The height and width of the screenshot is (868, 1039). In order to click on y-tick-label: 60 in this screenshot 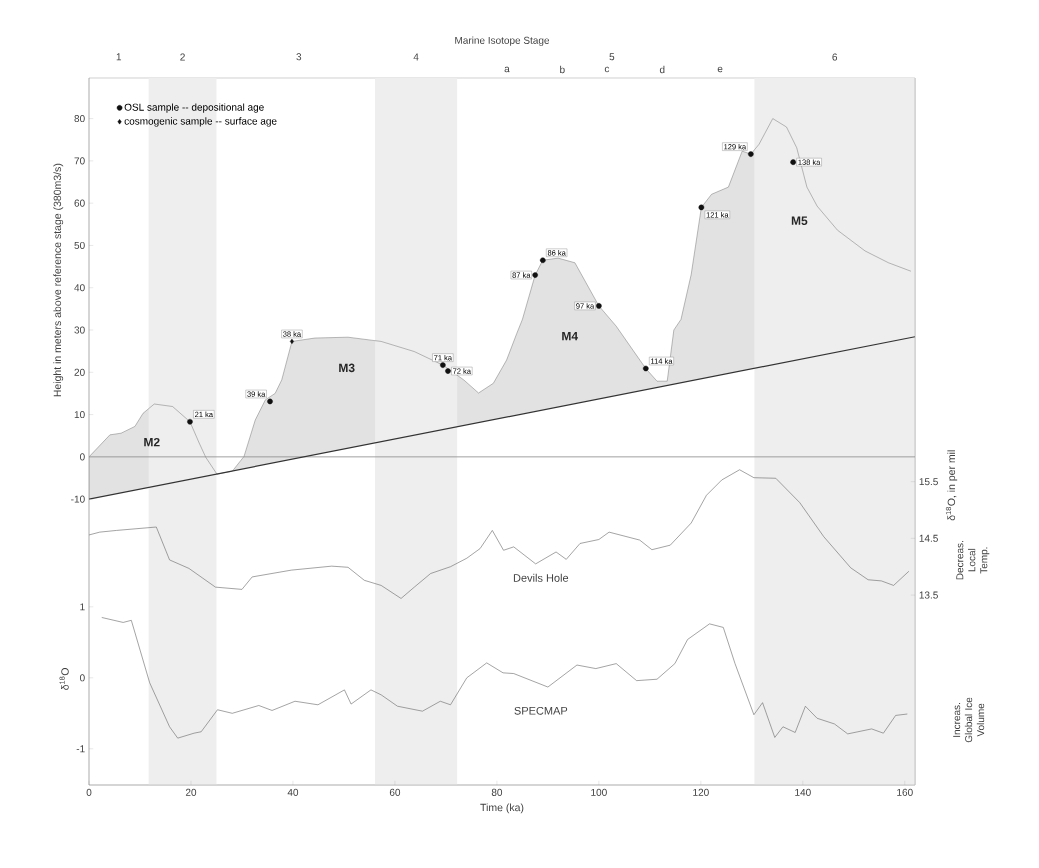, I will do `click(79, 203)`.